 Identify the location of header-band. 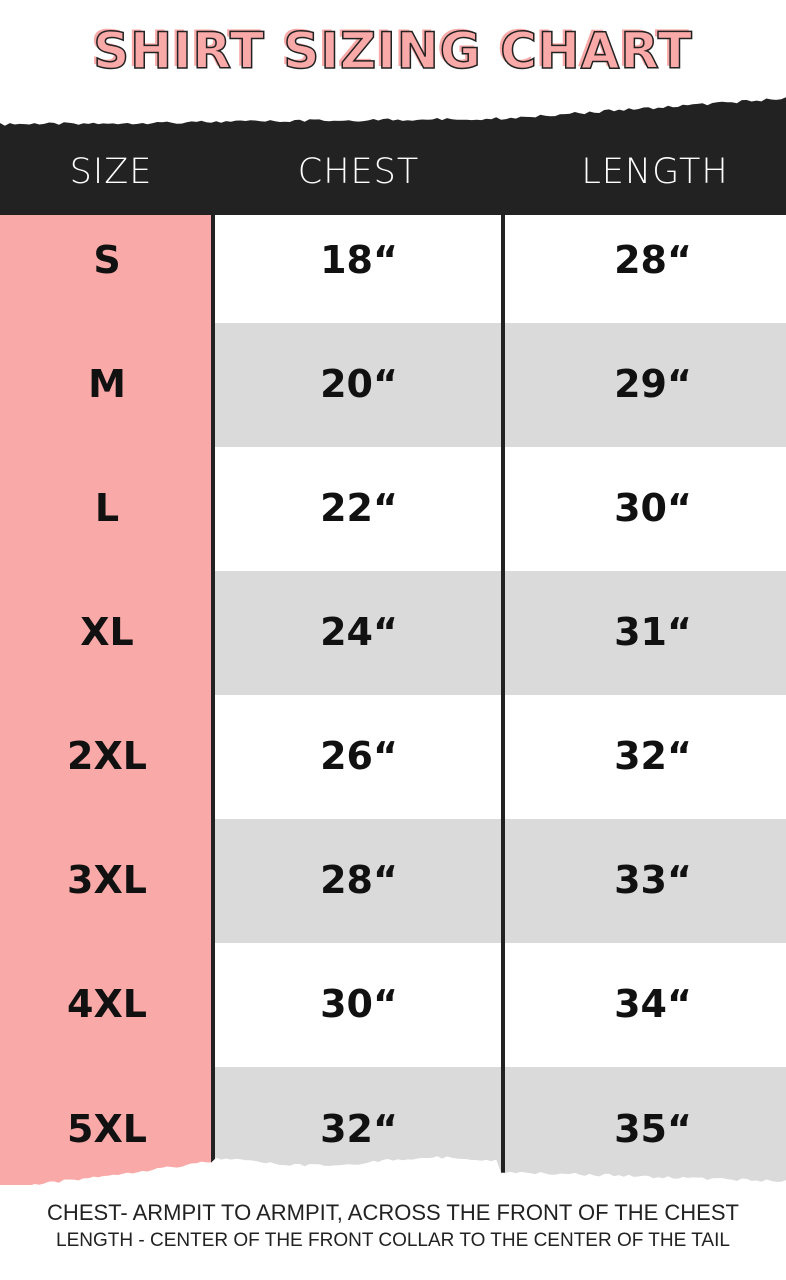
(393, 158).